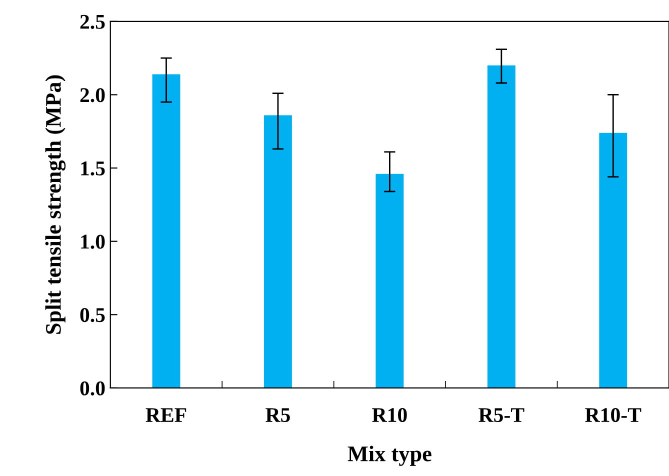 Image resolution: width=669 pixels, height=476 pixels. I want to click on x-axis-title: Mix type, so click(390, 456).